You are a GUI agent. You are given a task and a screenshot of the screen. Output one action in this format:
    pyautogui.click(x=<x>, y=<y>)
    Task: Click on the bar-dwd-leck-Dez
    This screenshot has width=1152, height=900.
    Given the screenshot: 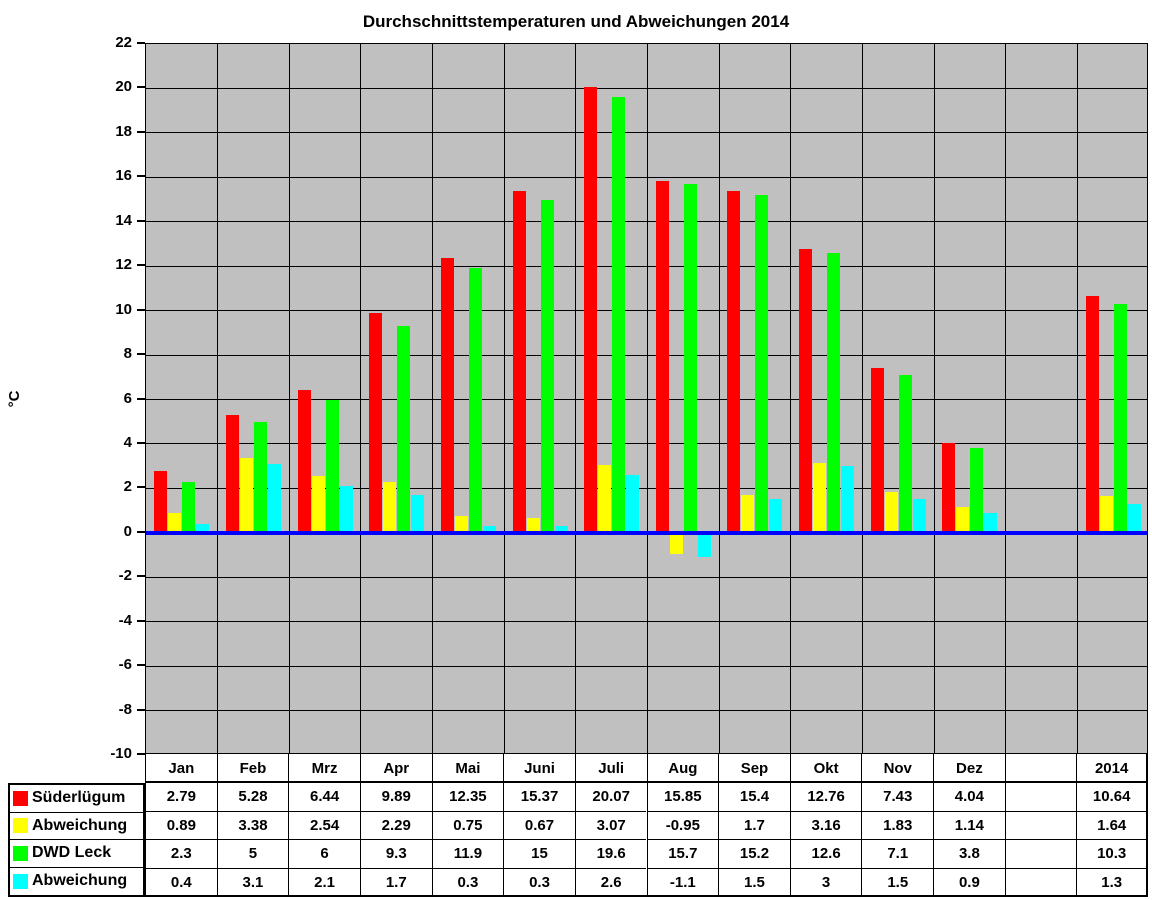 What is the action you would take?
    pyautogui.click(x=977, y=490)
    